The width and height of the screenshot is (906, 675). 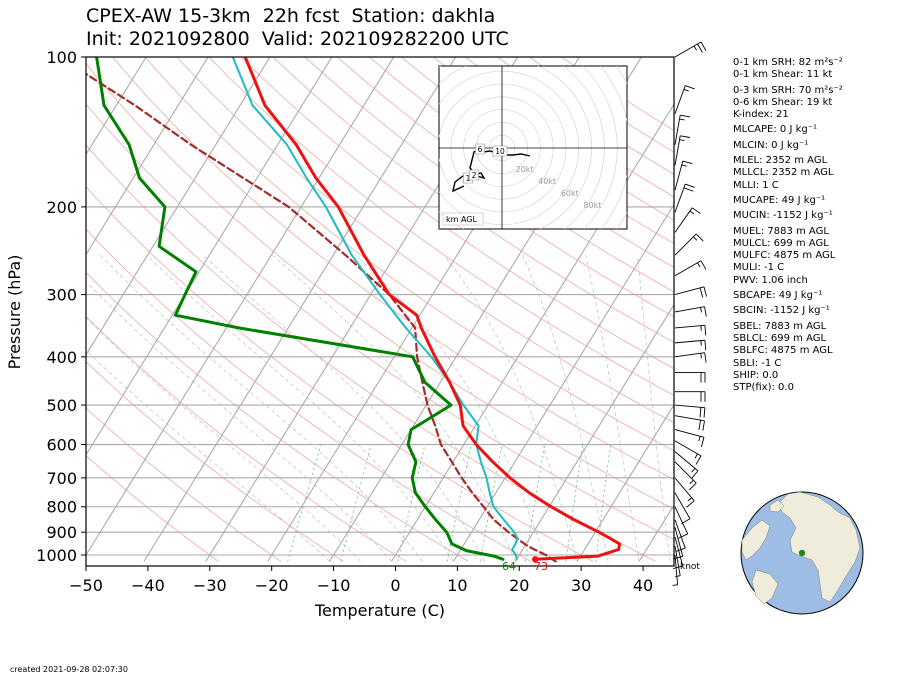 I want to click on hodograph-height-label: 10, so click(x=500, y=151).